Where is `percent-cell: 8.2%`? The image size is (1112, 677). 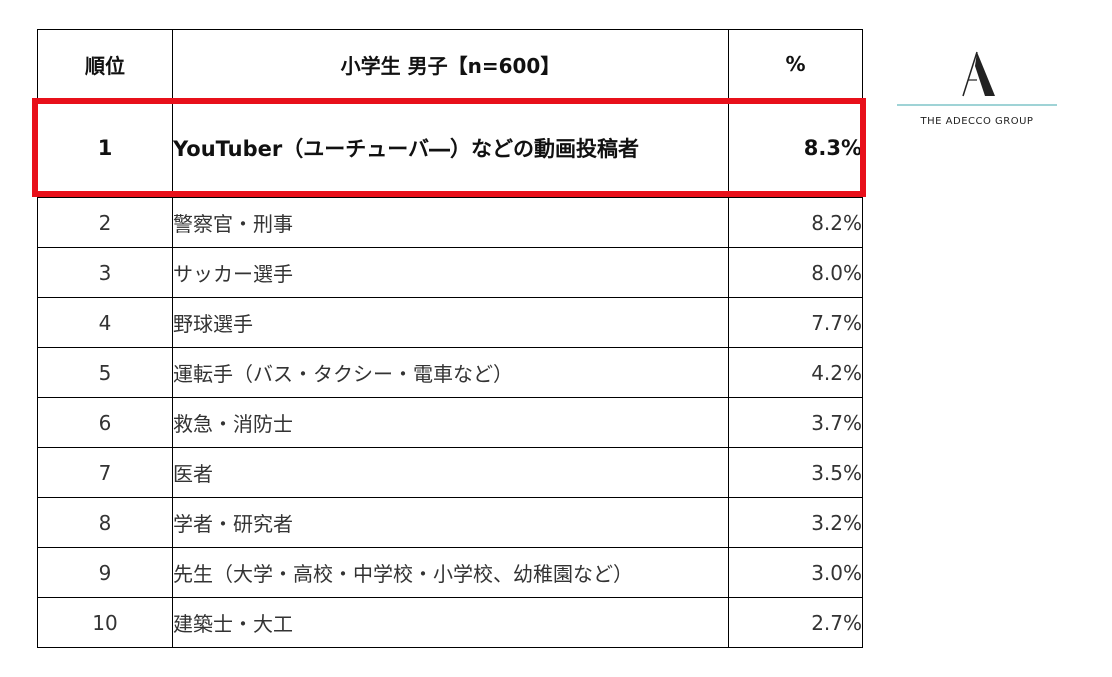
percent-cell: 8.2% is located at coordinates (795, 222).